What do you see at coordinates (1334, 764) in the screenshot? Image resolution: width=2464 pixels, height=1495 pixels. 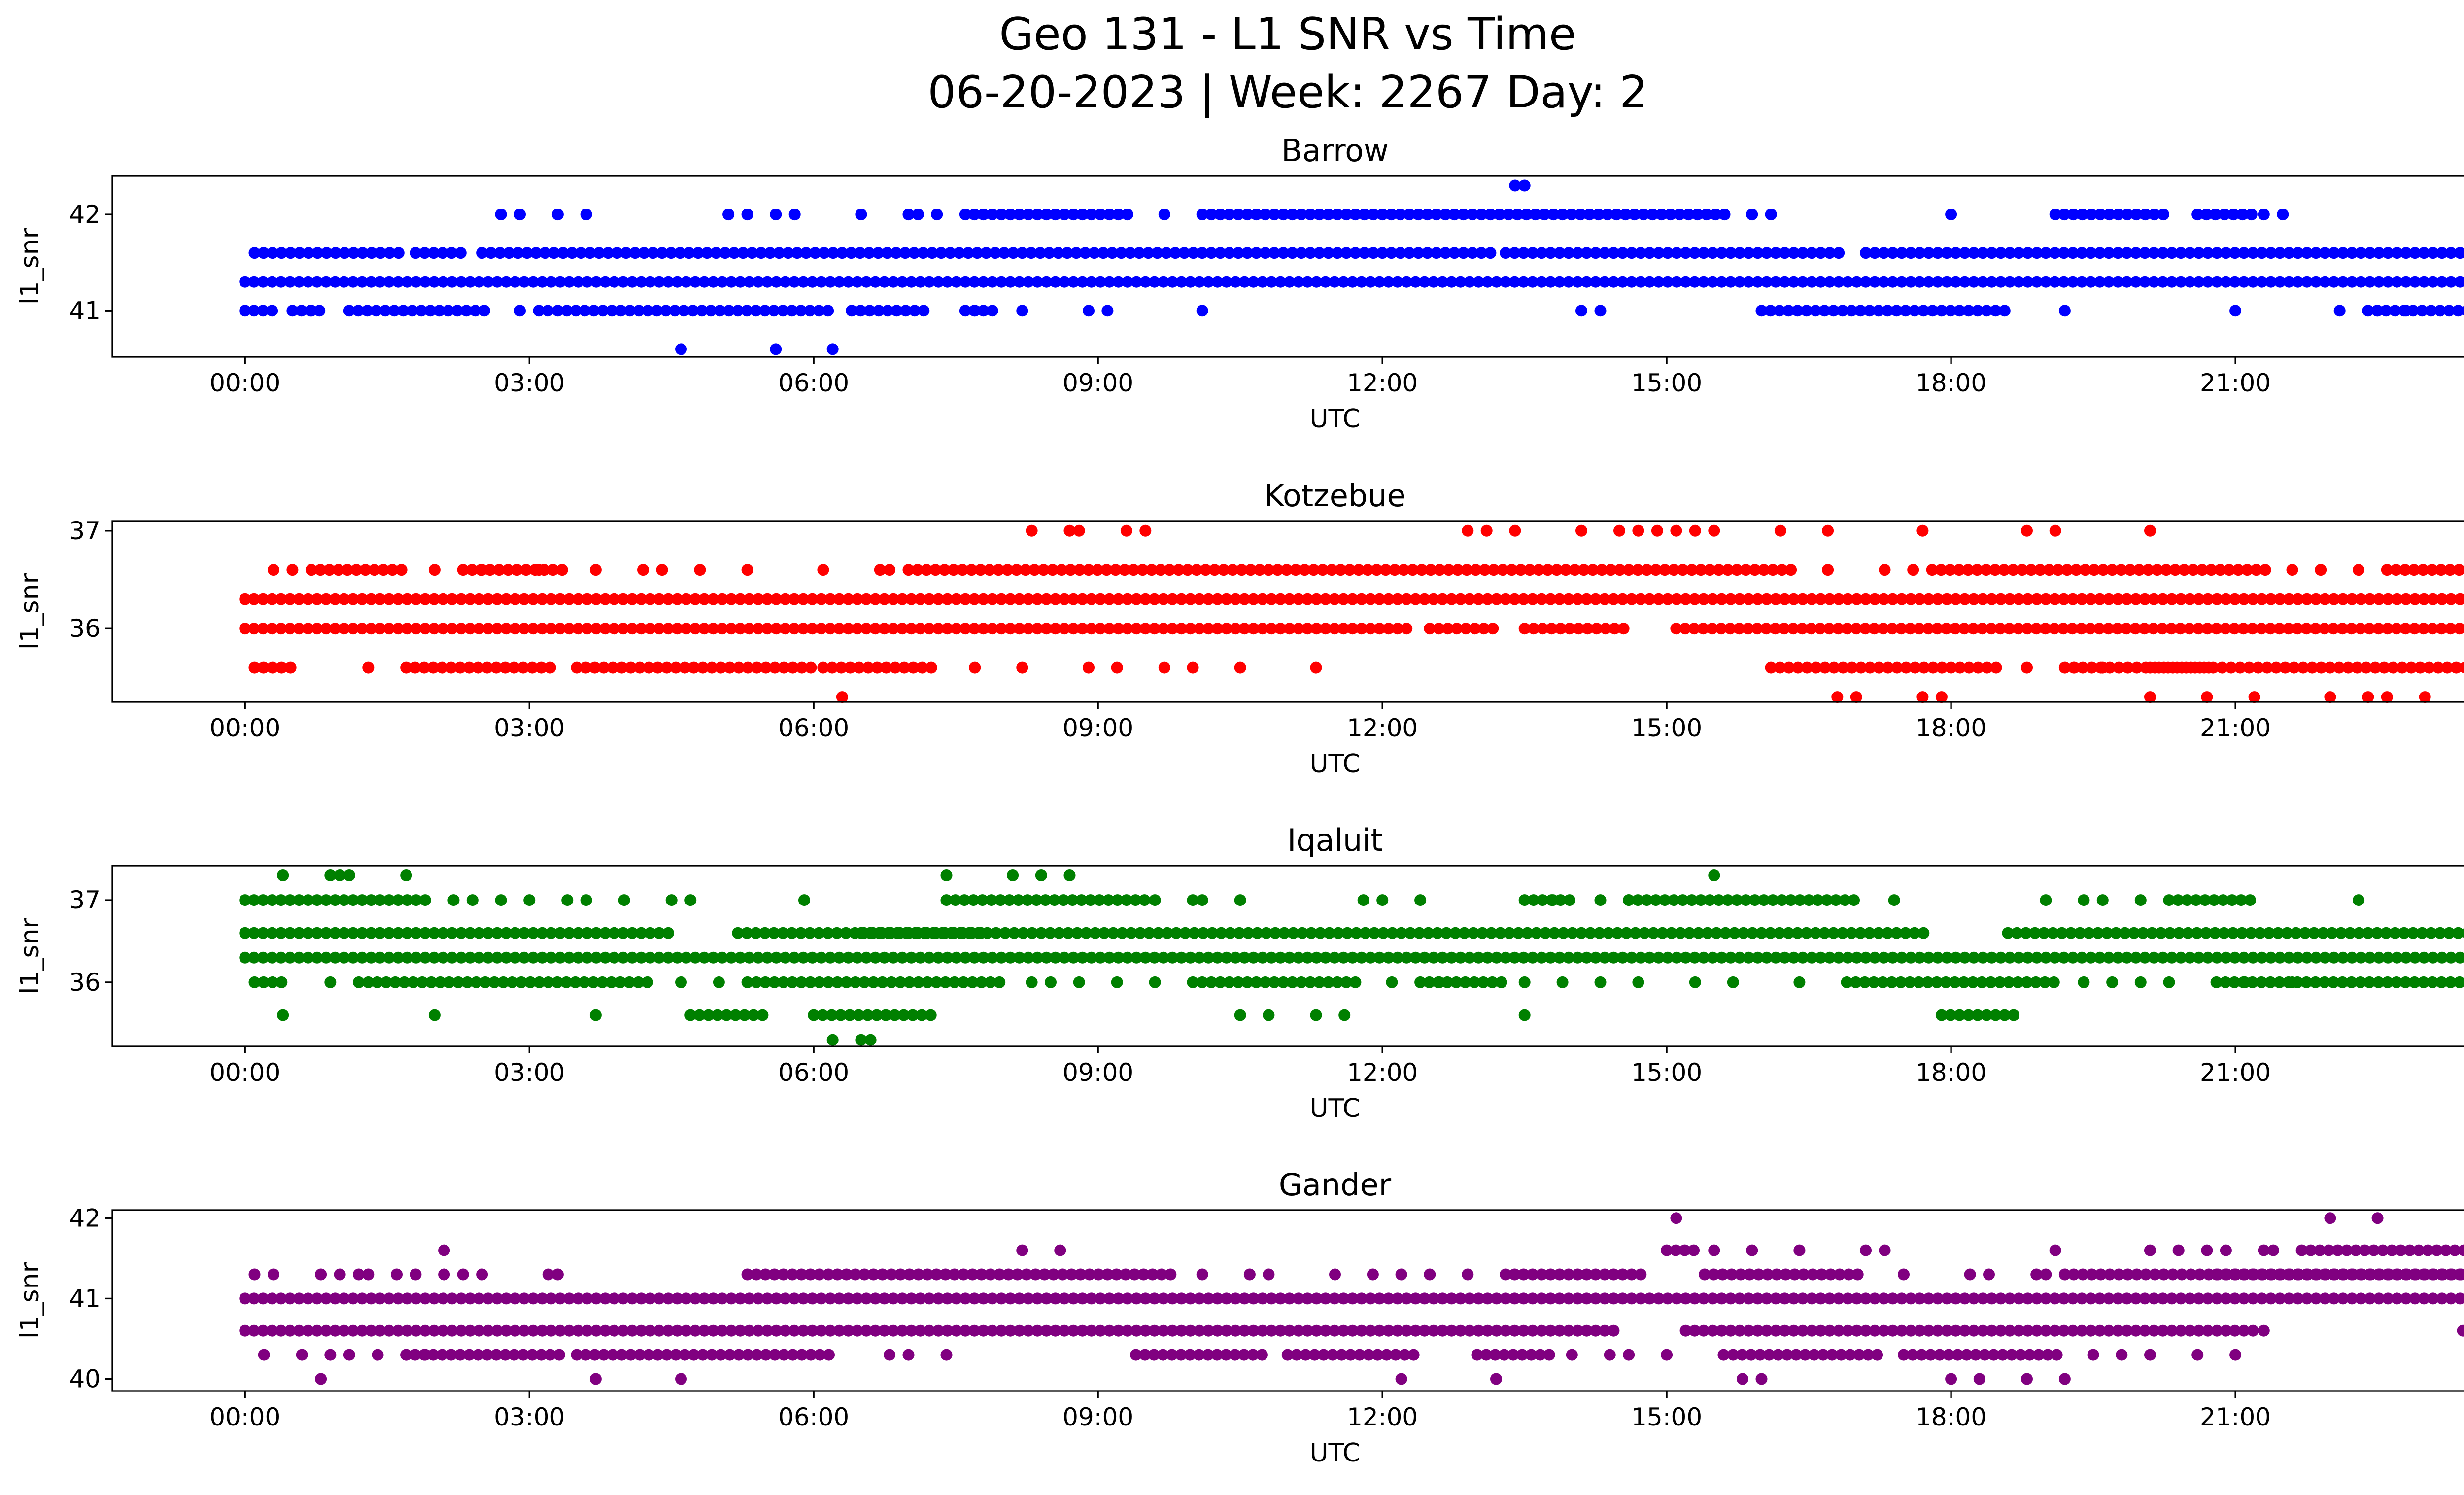 I see `x-axis-label: UTC` at bounding box center [1334, 764].